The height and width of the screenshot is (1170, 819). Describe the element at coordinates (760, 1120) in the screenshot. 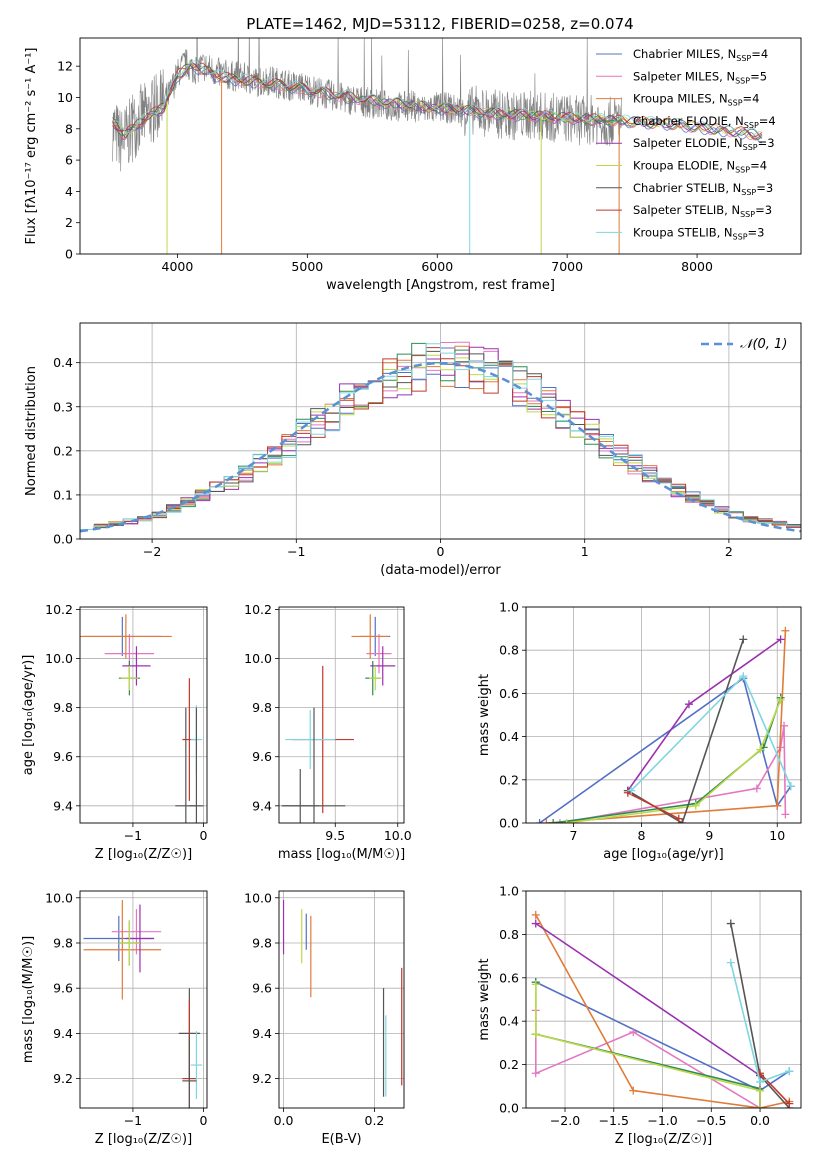

I see `x-tick-label: 0.0` at that location.